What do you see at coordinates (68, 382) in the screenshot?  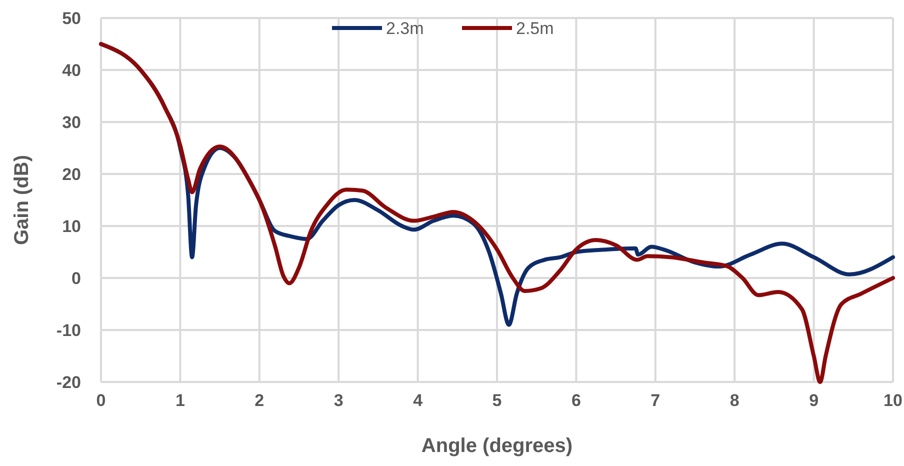 I see `y-tick-label: -20` at bounding box center [68, 382].